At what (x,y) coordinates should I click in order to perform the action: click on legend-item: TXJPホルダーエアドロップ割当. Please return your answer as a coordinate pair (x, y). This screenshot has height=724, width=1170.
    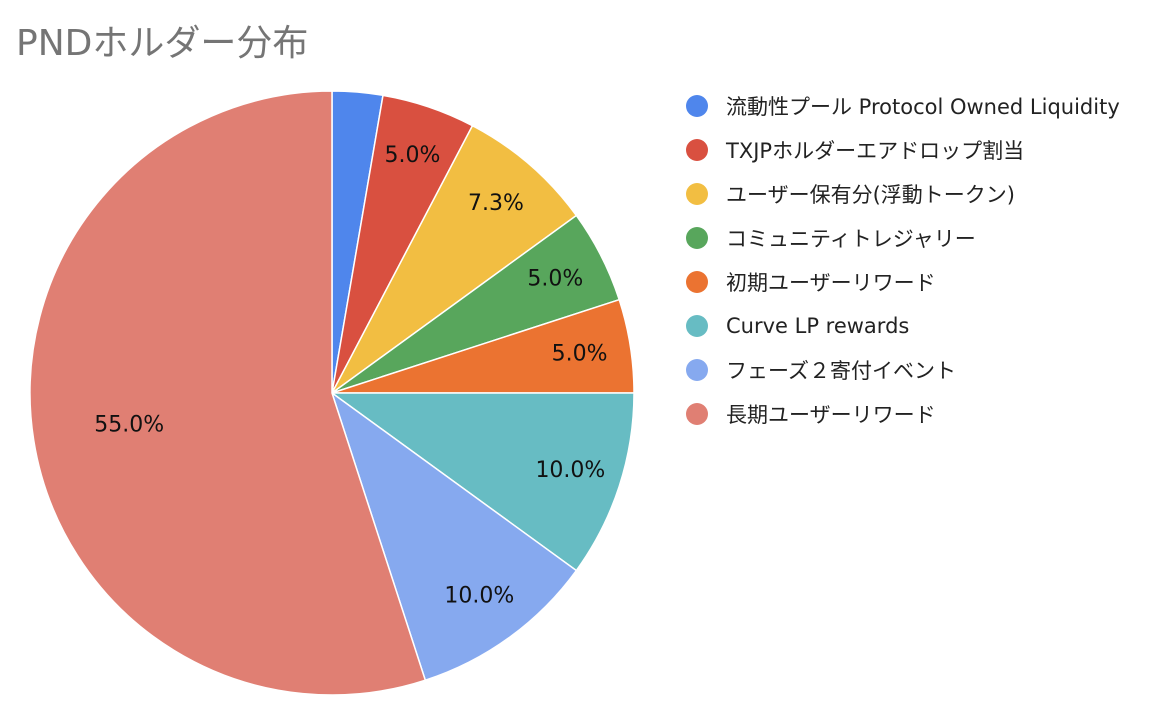
    Looking at the image, I should click on (903, 150).